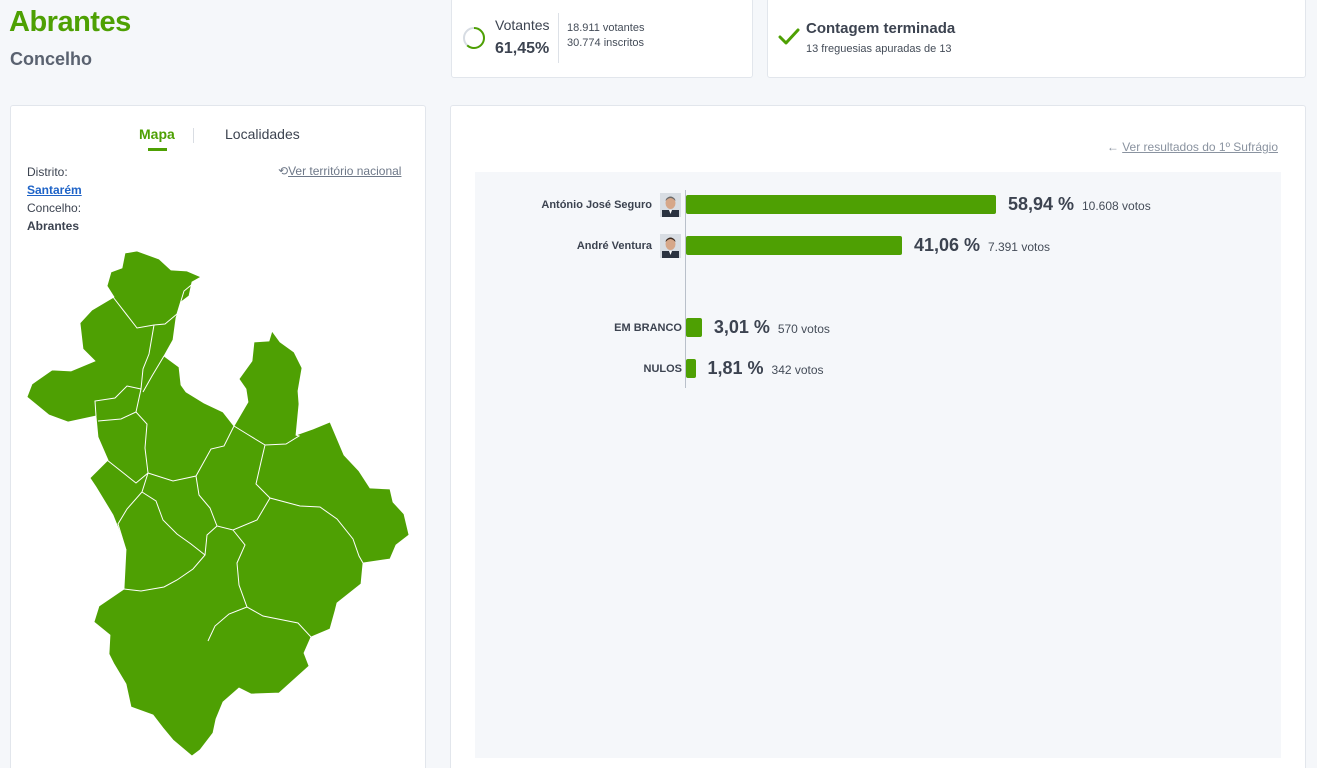  I want to click on page-title: Abrantes, so click(70, 22).